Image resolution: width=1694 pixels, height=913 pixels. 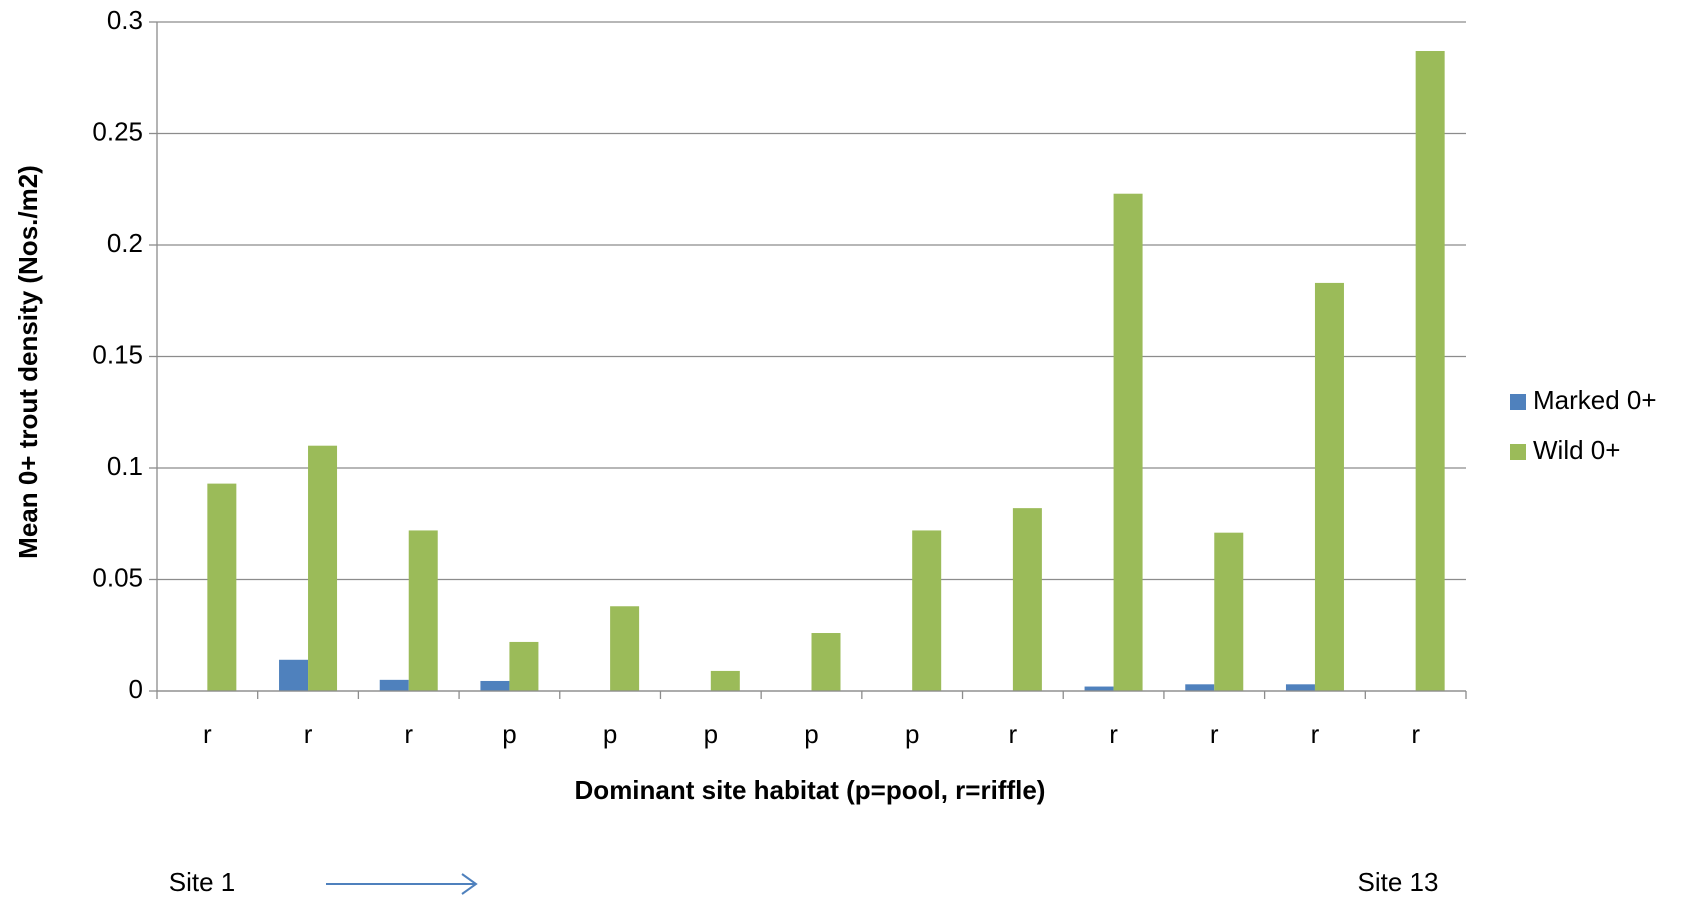 I want to click on x-axis-label: Dominant site habitat (p=pool, r=riffle), so click(x=810, y=790).